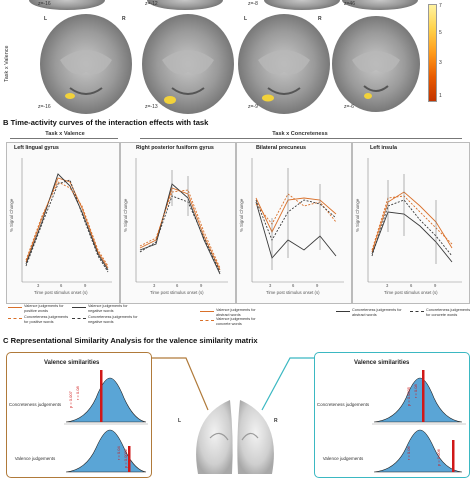 The height and width of the screenshot is (478, 474). What do you see at coordinates (415, 391) in the screenshot?
I see `rsa-right-stat1-b: r = 0.08` at bounding box center [415, 391].